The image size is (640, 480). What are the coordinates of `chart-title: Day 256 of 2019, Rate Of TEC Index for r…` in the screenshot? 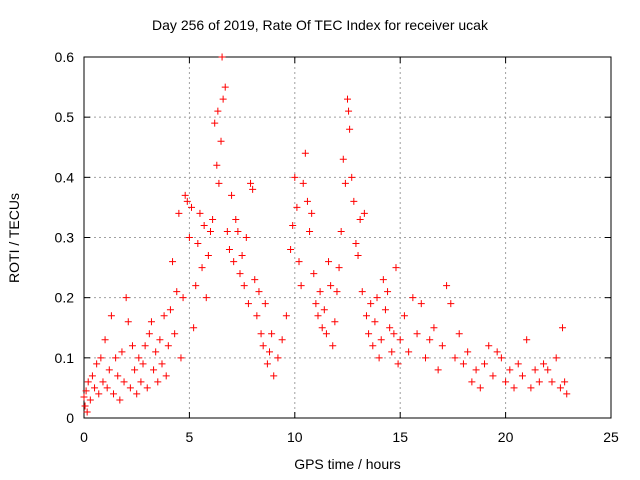 It's located at (320, 25).